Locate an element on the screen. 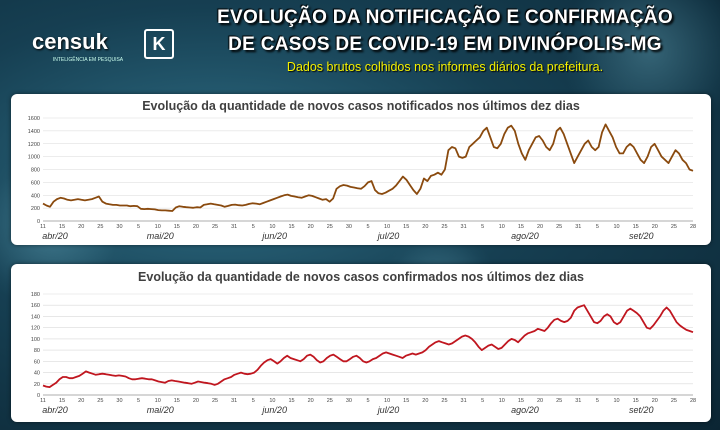 The height and width of the screenshot is (430, 720). logo-tagline: INTELIGÊNCIA EM PESQUISA is located at coordinates (88, 60).